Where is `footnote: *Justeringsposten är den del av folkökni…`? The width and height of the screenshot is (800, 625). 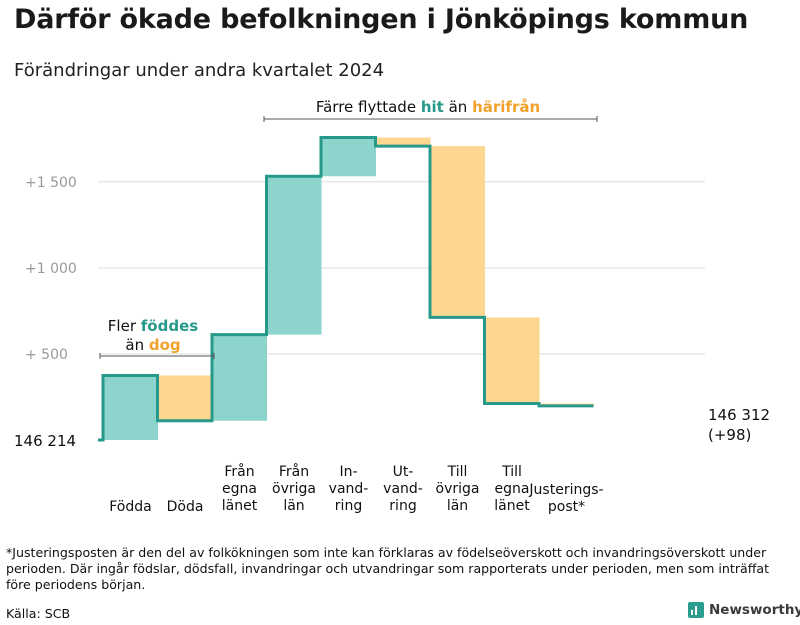
footnote: *Justeringsposten är den del av folkökni… is located at coordinates (388, 568).